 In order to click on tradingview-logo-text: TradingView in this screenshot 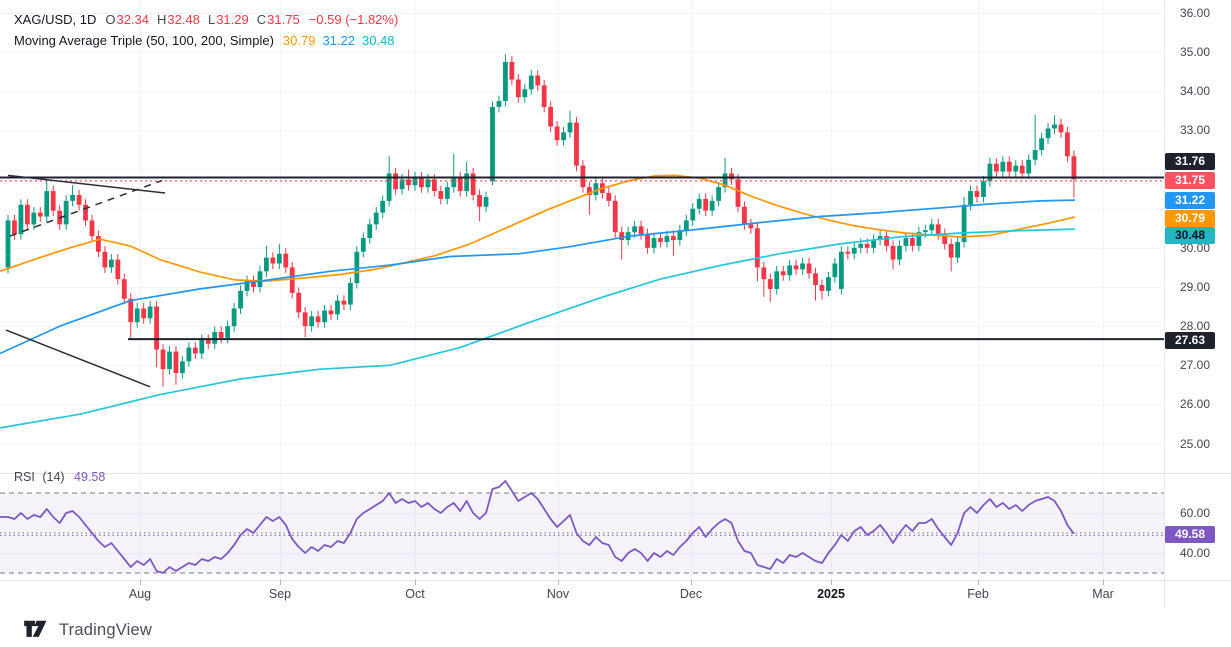, I will do `click(105, 629)`.